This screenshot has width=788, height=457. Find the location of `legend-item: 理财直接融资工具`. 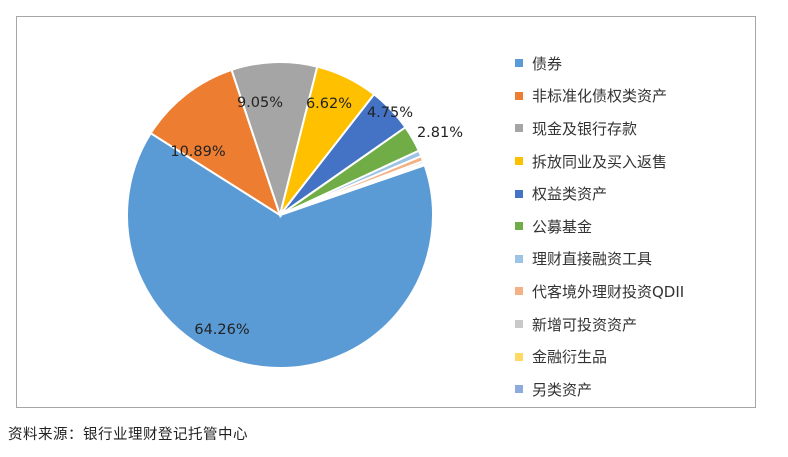

legend-item: 理财直接融资工具 is located at coordinates (599, 259).